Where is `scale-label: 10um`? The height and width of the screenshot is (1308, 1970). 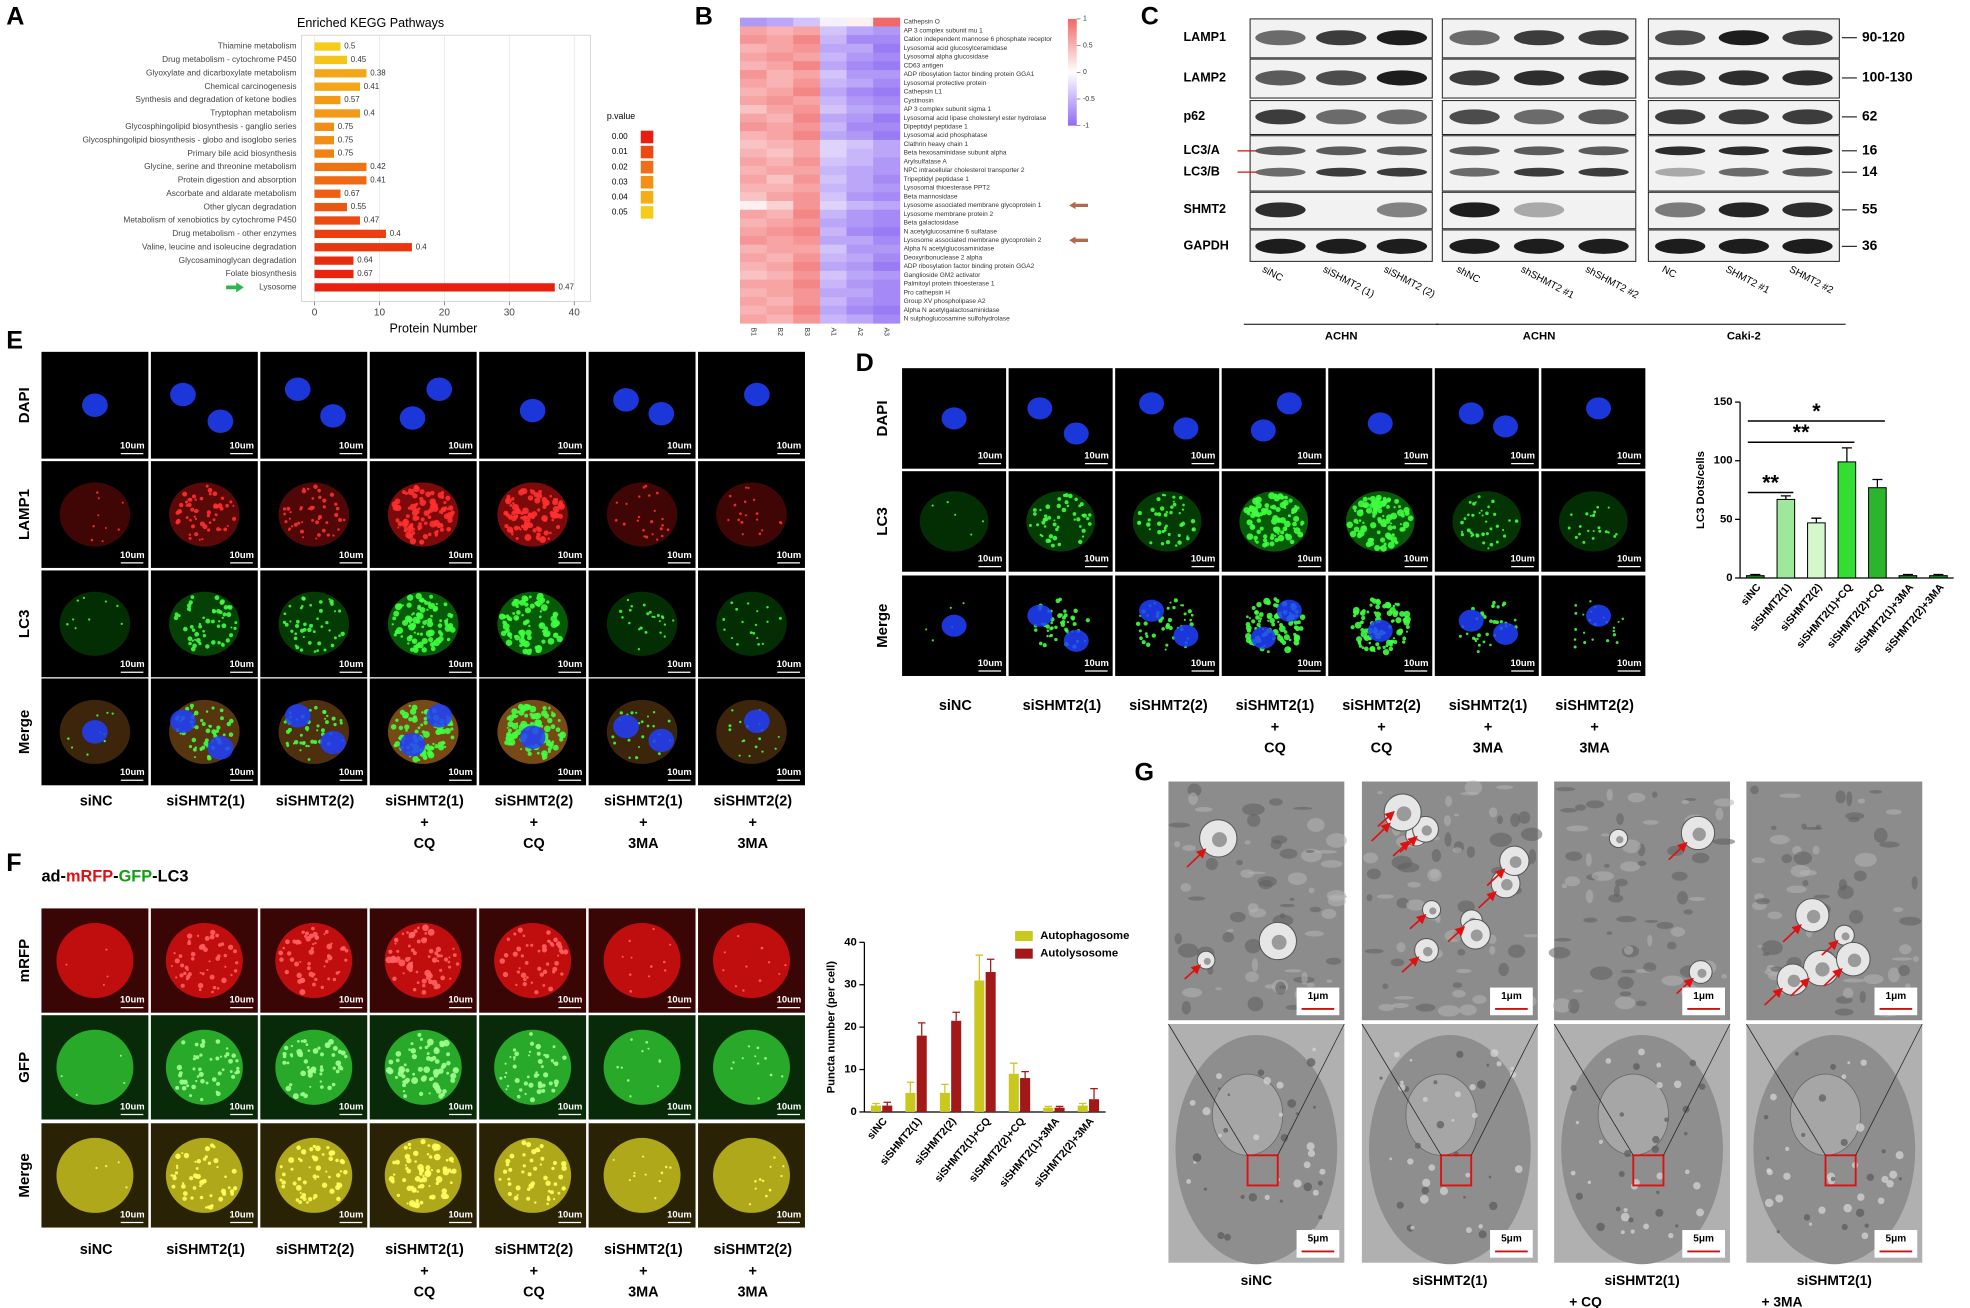
scale-label: 10um is located at coordinates (1203, 662).